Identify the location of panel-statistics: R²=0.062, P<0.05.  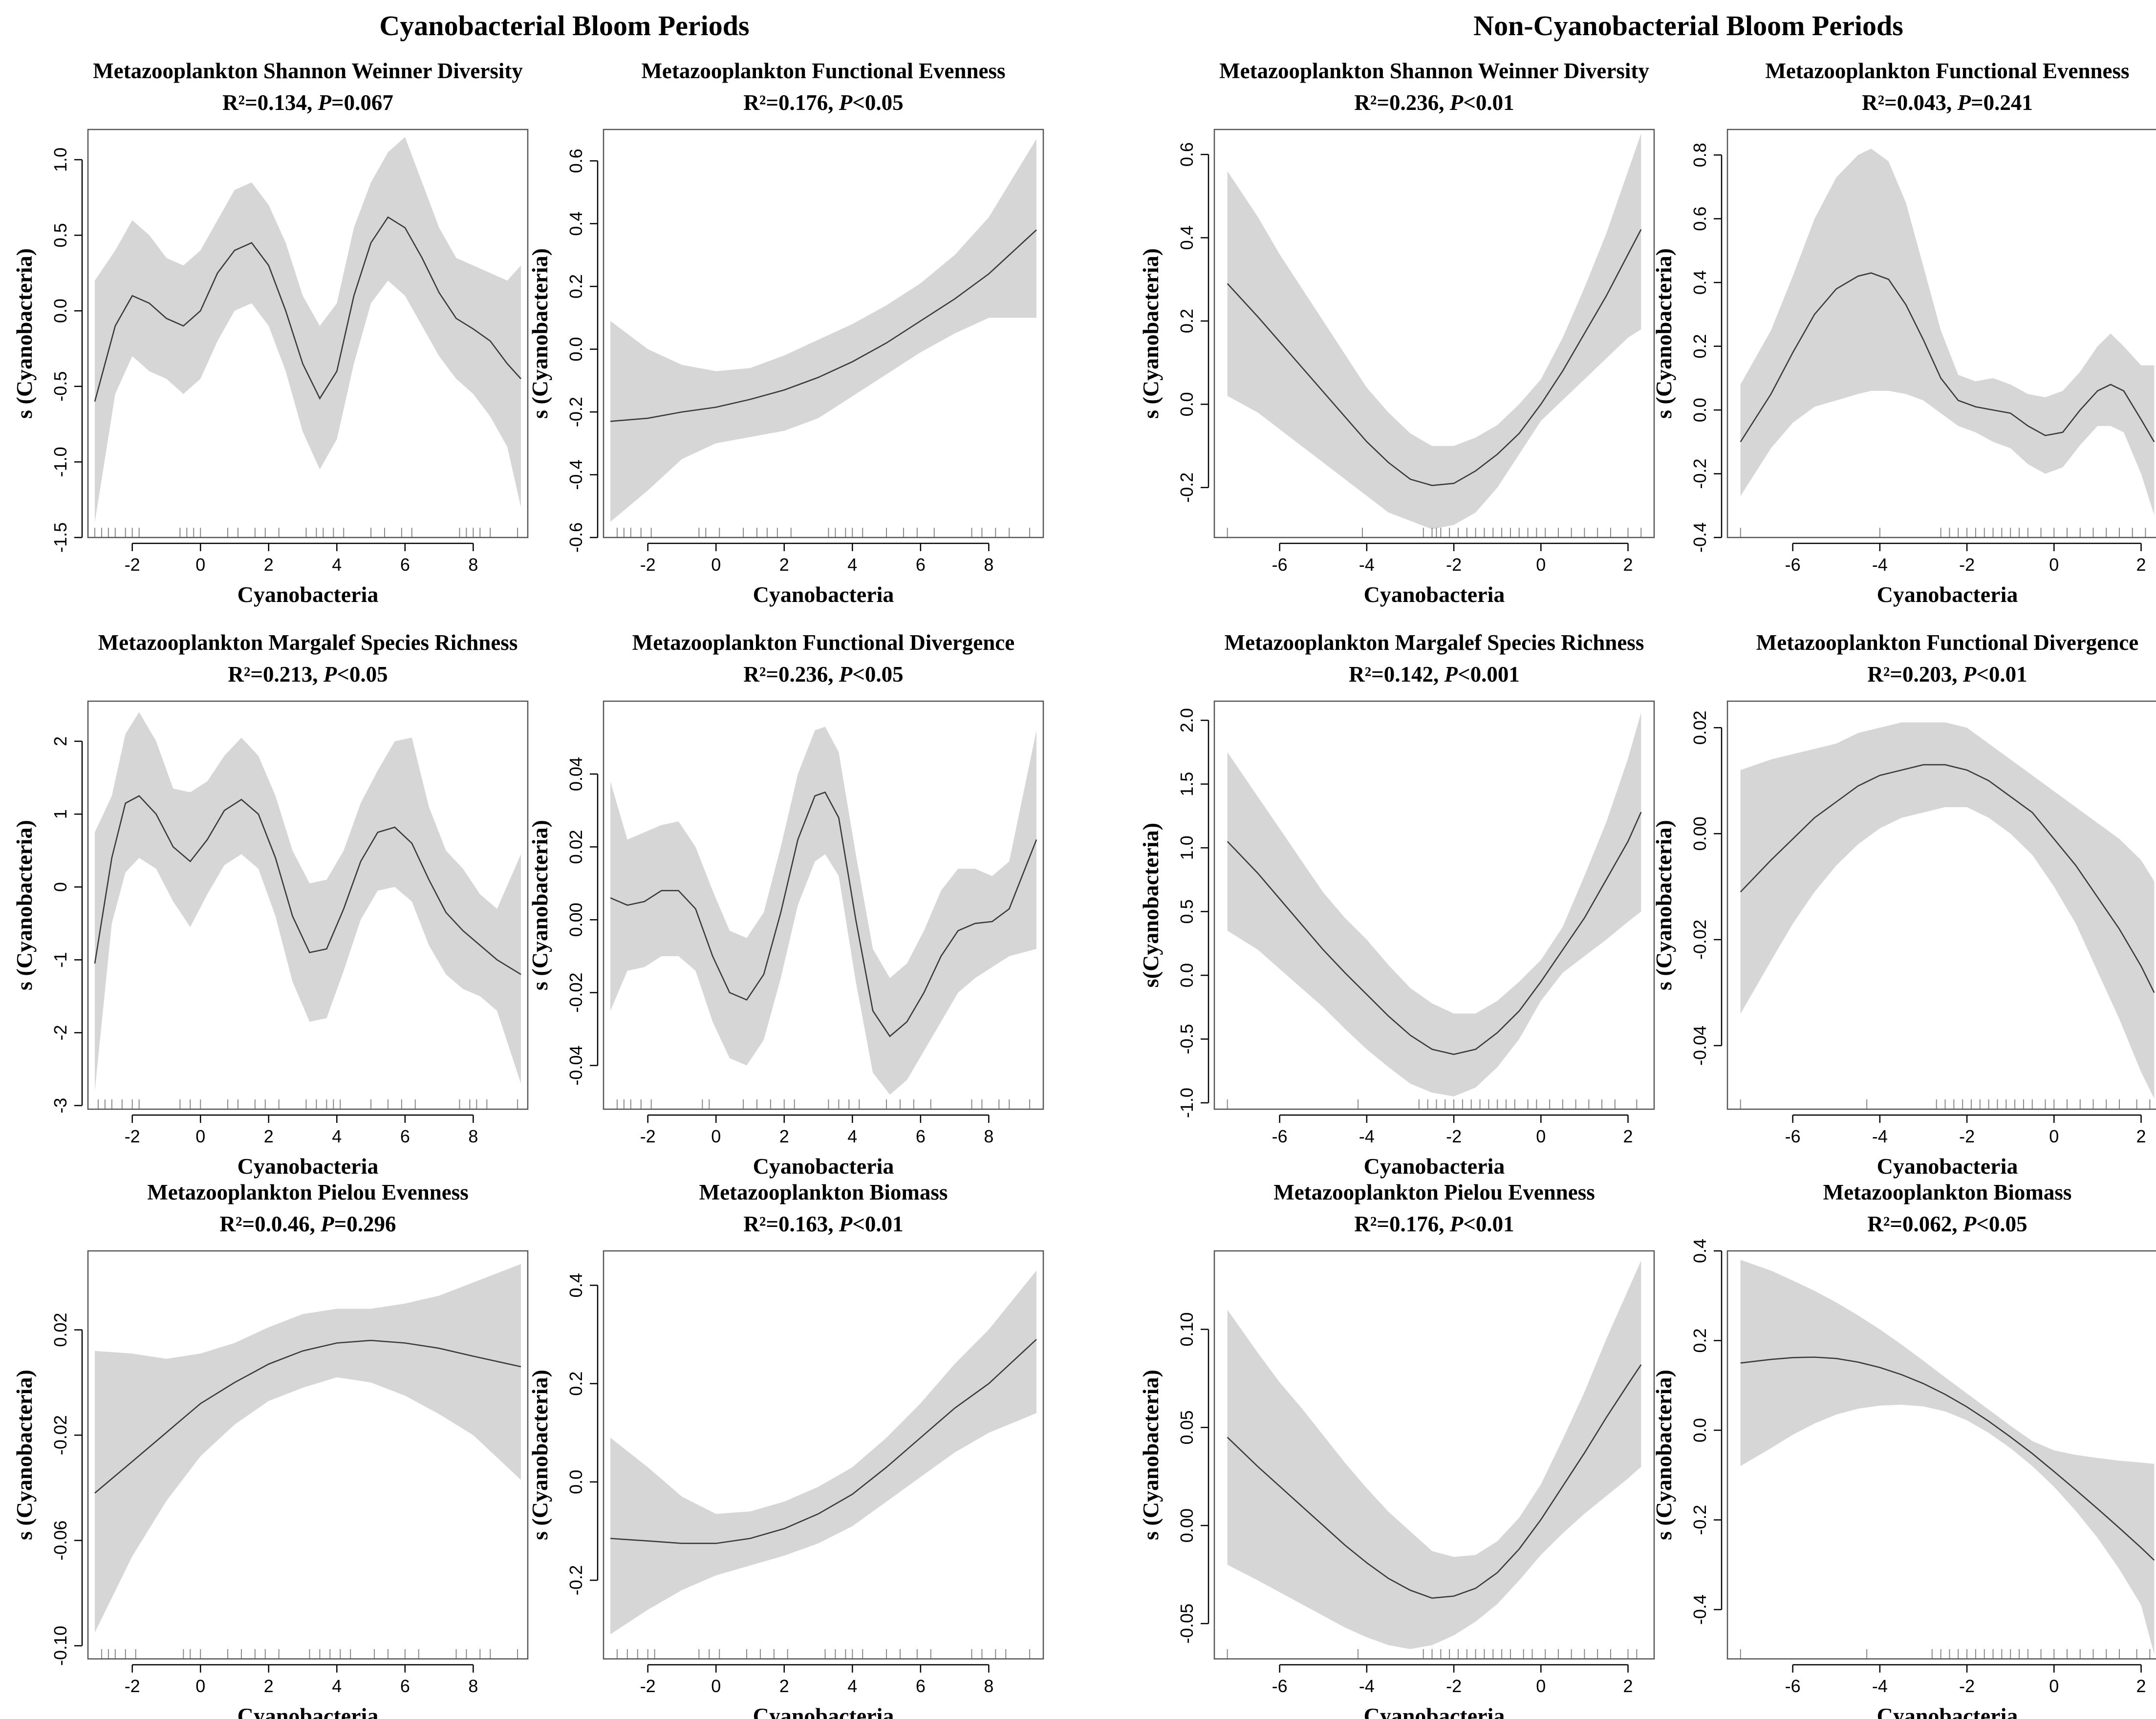
(1947, 1224).